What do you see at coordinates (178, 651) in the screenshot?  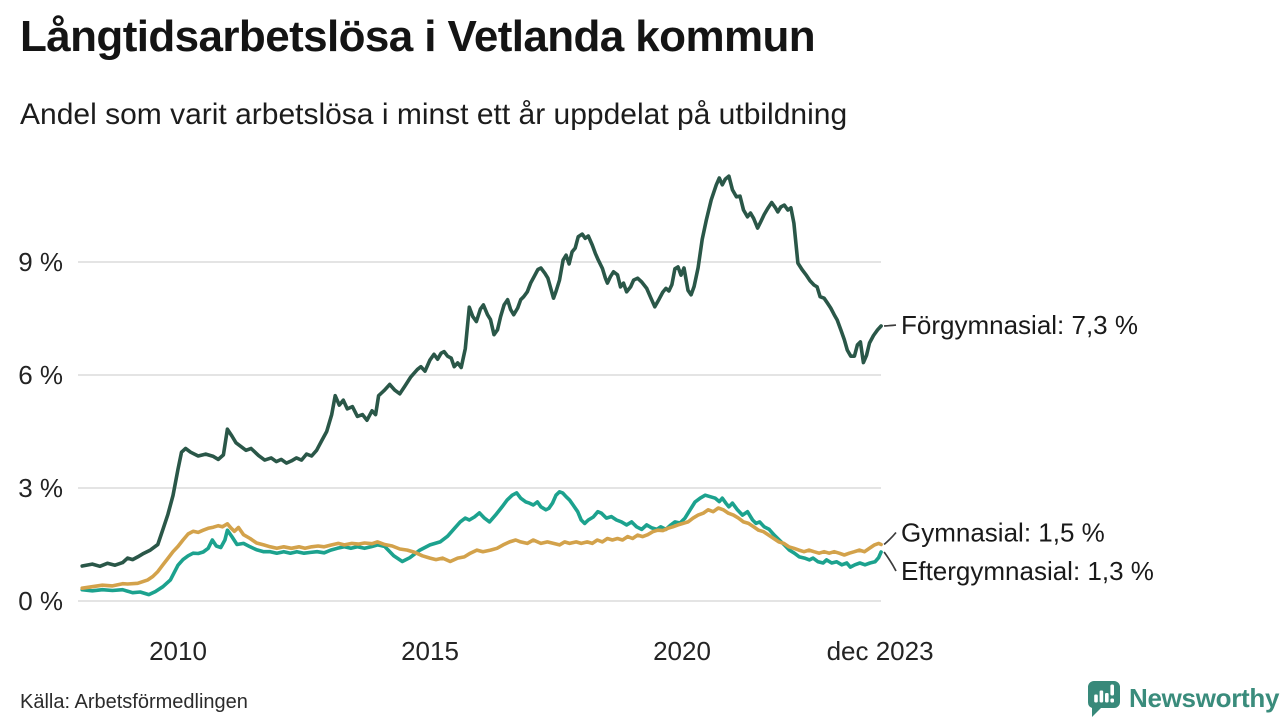 I see `x-tick-label: 2010` at bounding box center [178, 651].